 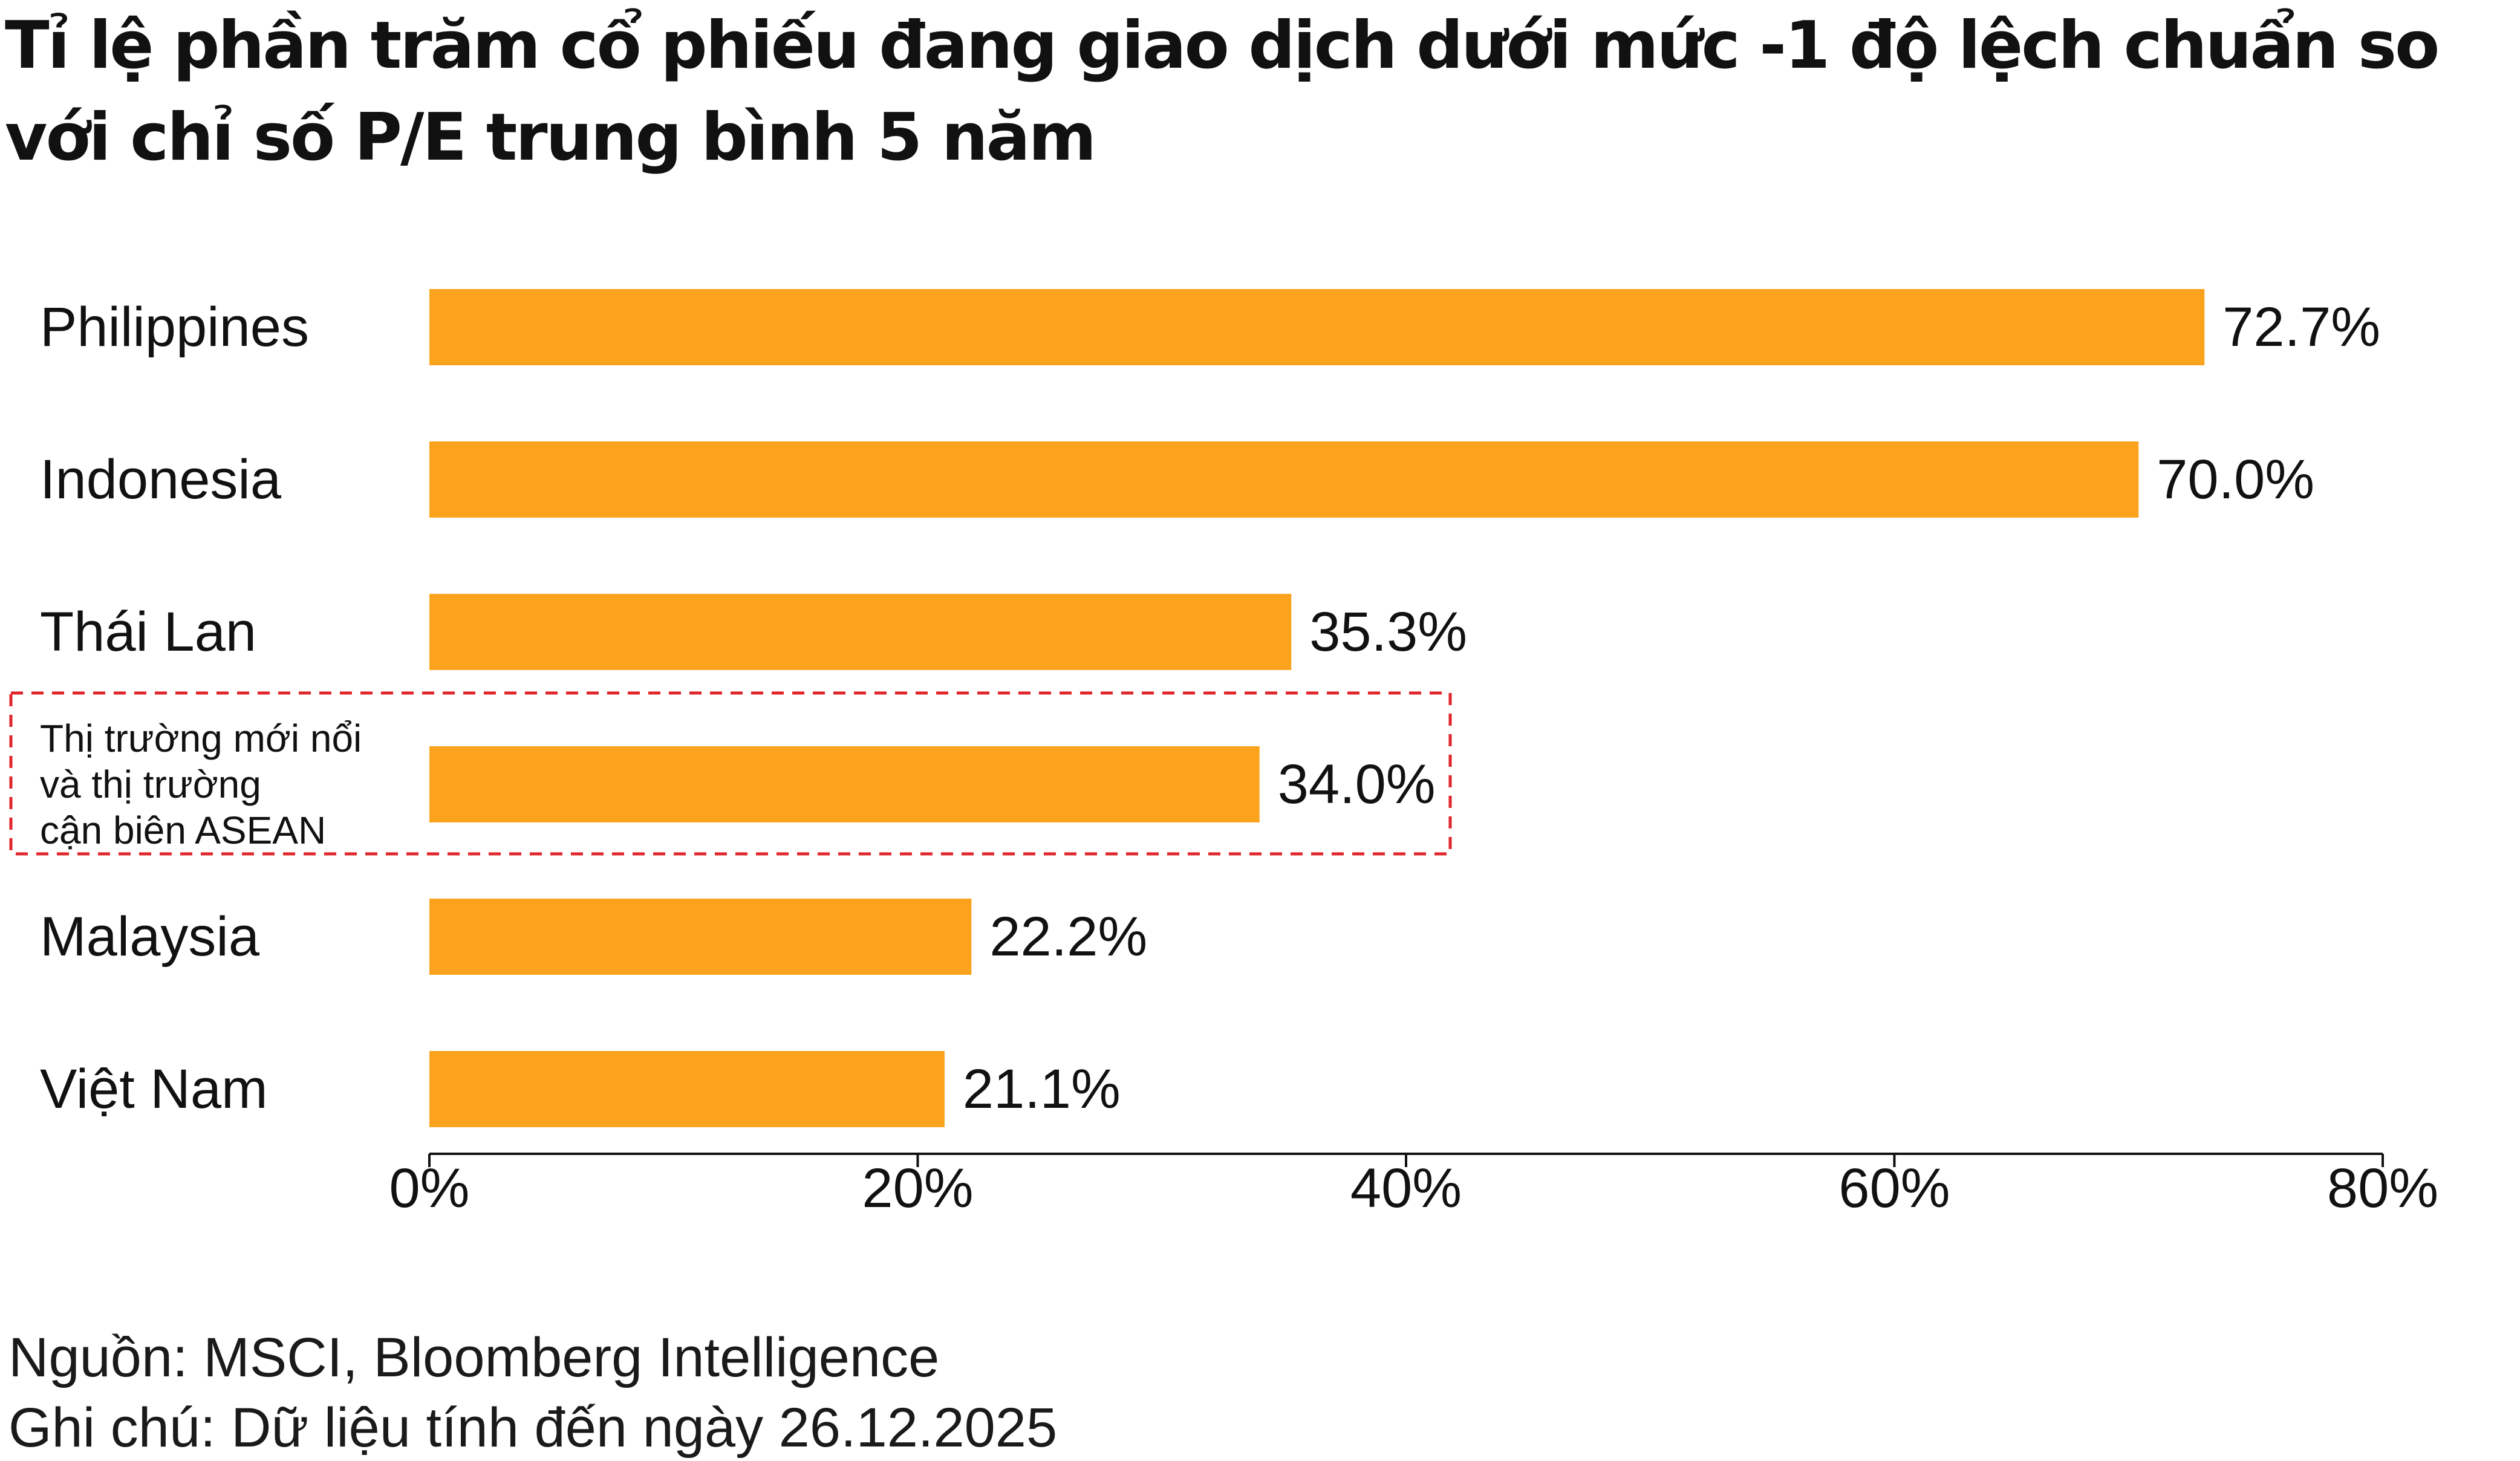 What do you see at coordinates (183, 831) in the screenshot?
I see `category-label-4-line-3: cận biên ASEAN` at bounding box center [183, 831].